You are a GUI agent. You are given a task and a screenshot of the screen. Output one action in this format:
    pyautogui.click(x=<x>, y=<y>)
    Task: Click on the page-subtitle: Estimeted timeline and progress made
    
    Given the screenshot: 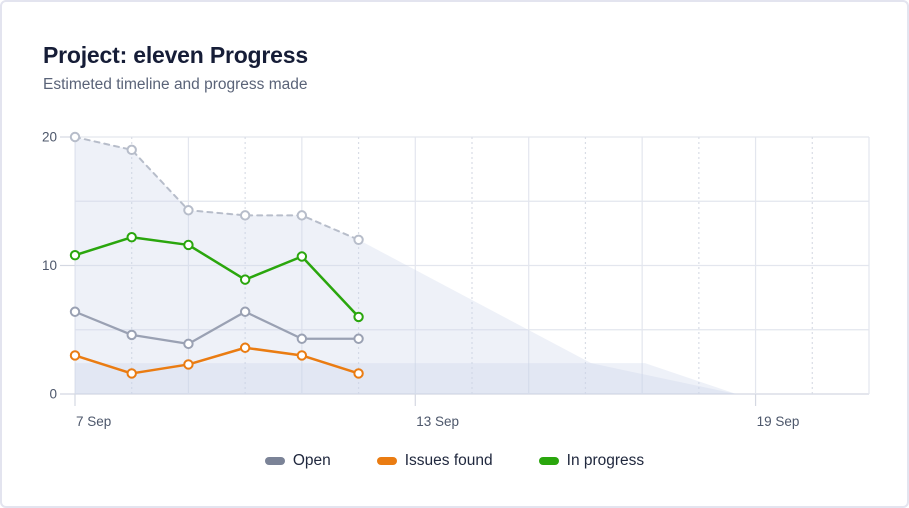 What is the action you would take?
    pyautogui.click(x=175, y=84)
    